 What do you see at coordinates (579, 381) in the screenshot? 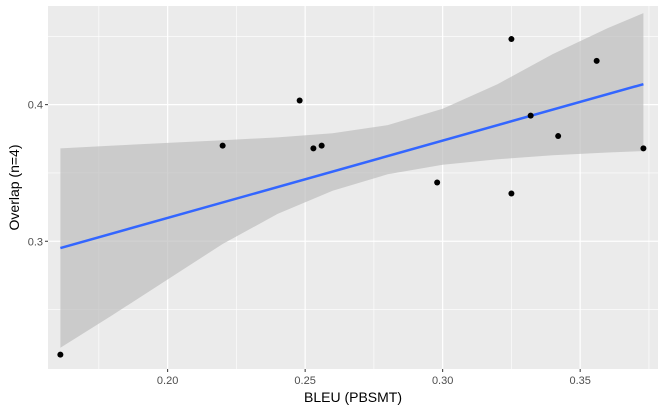
I see `x-tick-label: 0.35` at bounding box center [579, 381].